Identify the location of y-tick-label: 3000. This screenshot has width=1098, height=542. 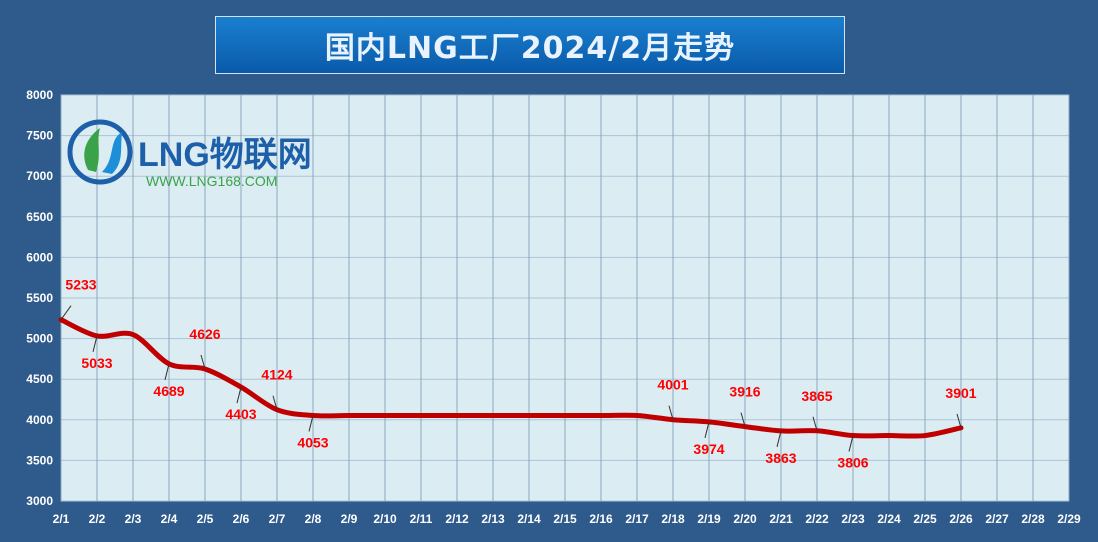
(39, 501).